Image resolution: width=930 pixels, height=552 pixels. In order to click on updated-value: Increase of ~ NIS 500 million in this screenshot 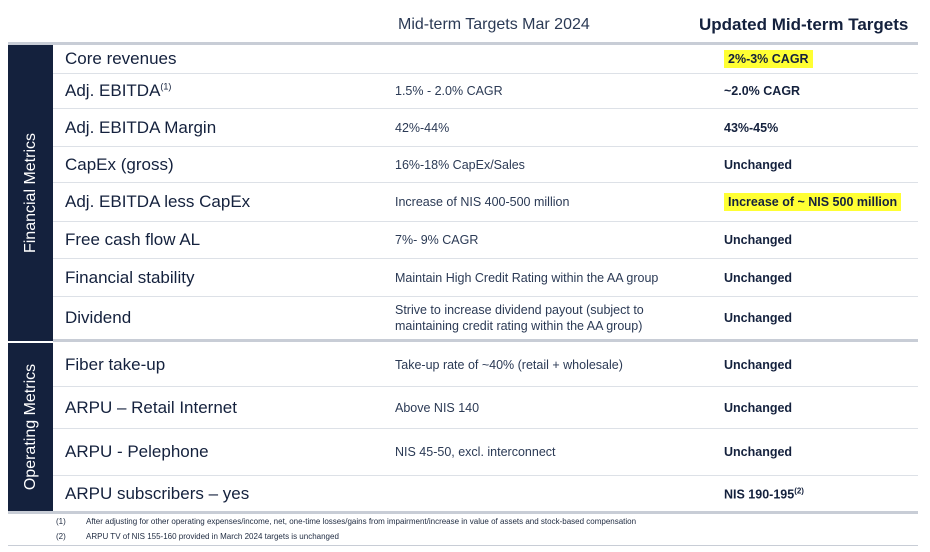, I will do `click(813, 202)`.